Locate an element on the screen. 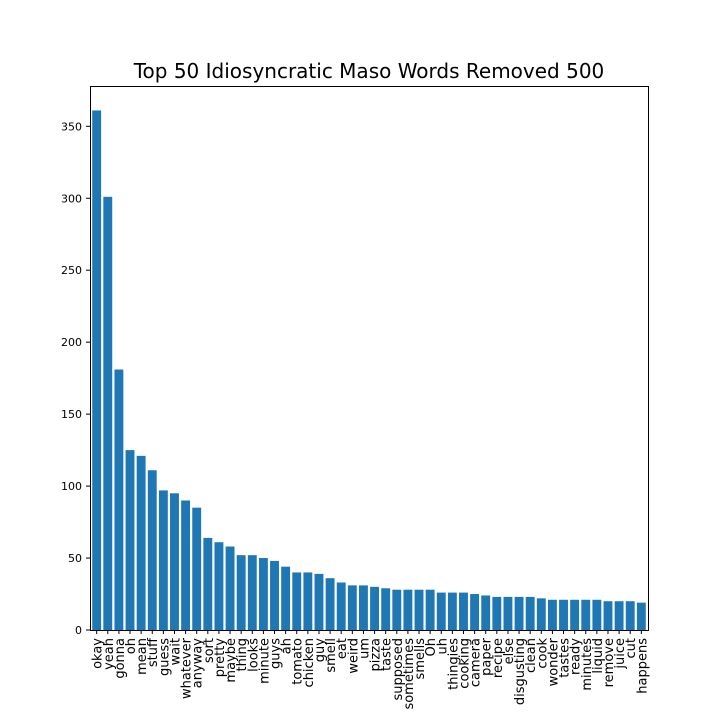  bar-sort is located at coordinates (208, 583).